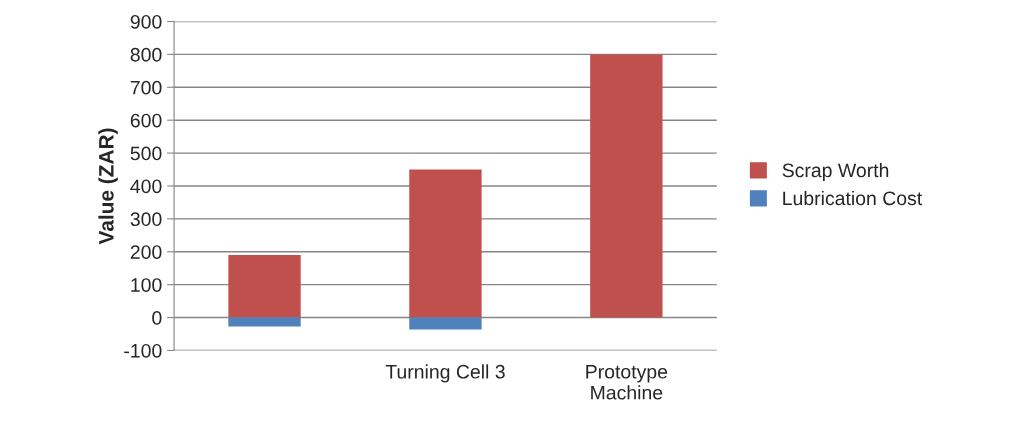 The height and width of the screenshot is (430, 1024). Describe the element at coordinates (146, 219) in the screenshot. I see `y-tick-label: 300` at that location.